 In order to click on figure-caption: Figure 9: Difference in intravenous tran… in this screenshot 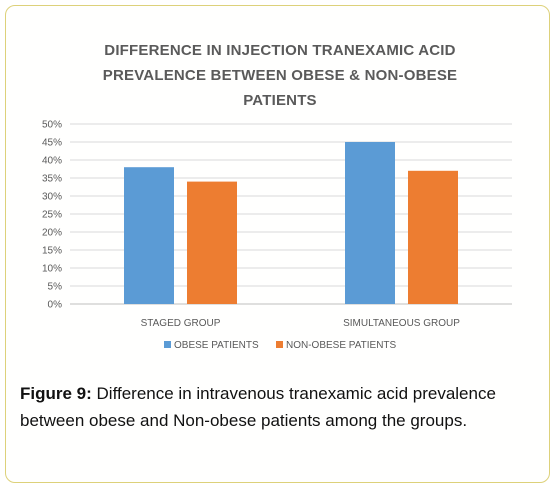, I will do `click(280, 407)`.